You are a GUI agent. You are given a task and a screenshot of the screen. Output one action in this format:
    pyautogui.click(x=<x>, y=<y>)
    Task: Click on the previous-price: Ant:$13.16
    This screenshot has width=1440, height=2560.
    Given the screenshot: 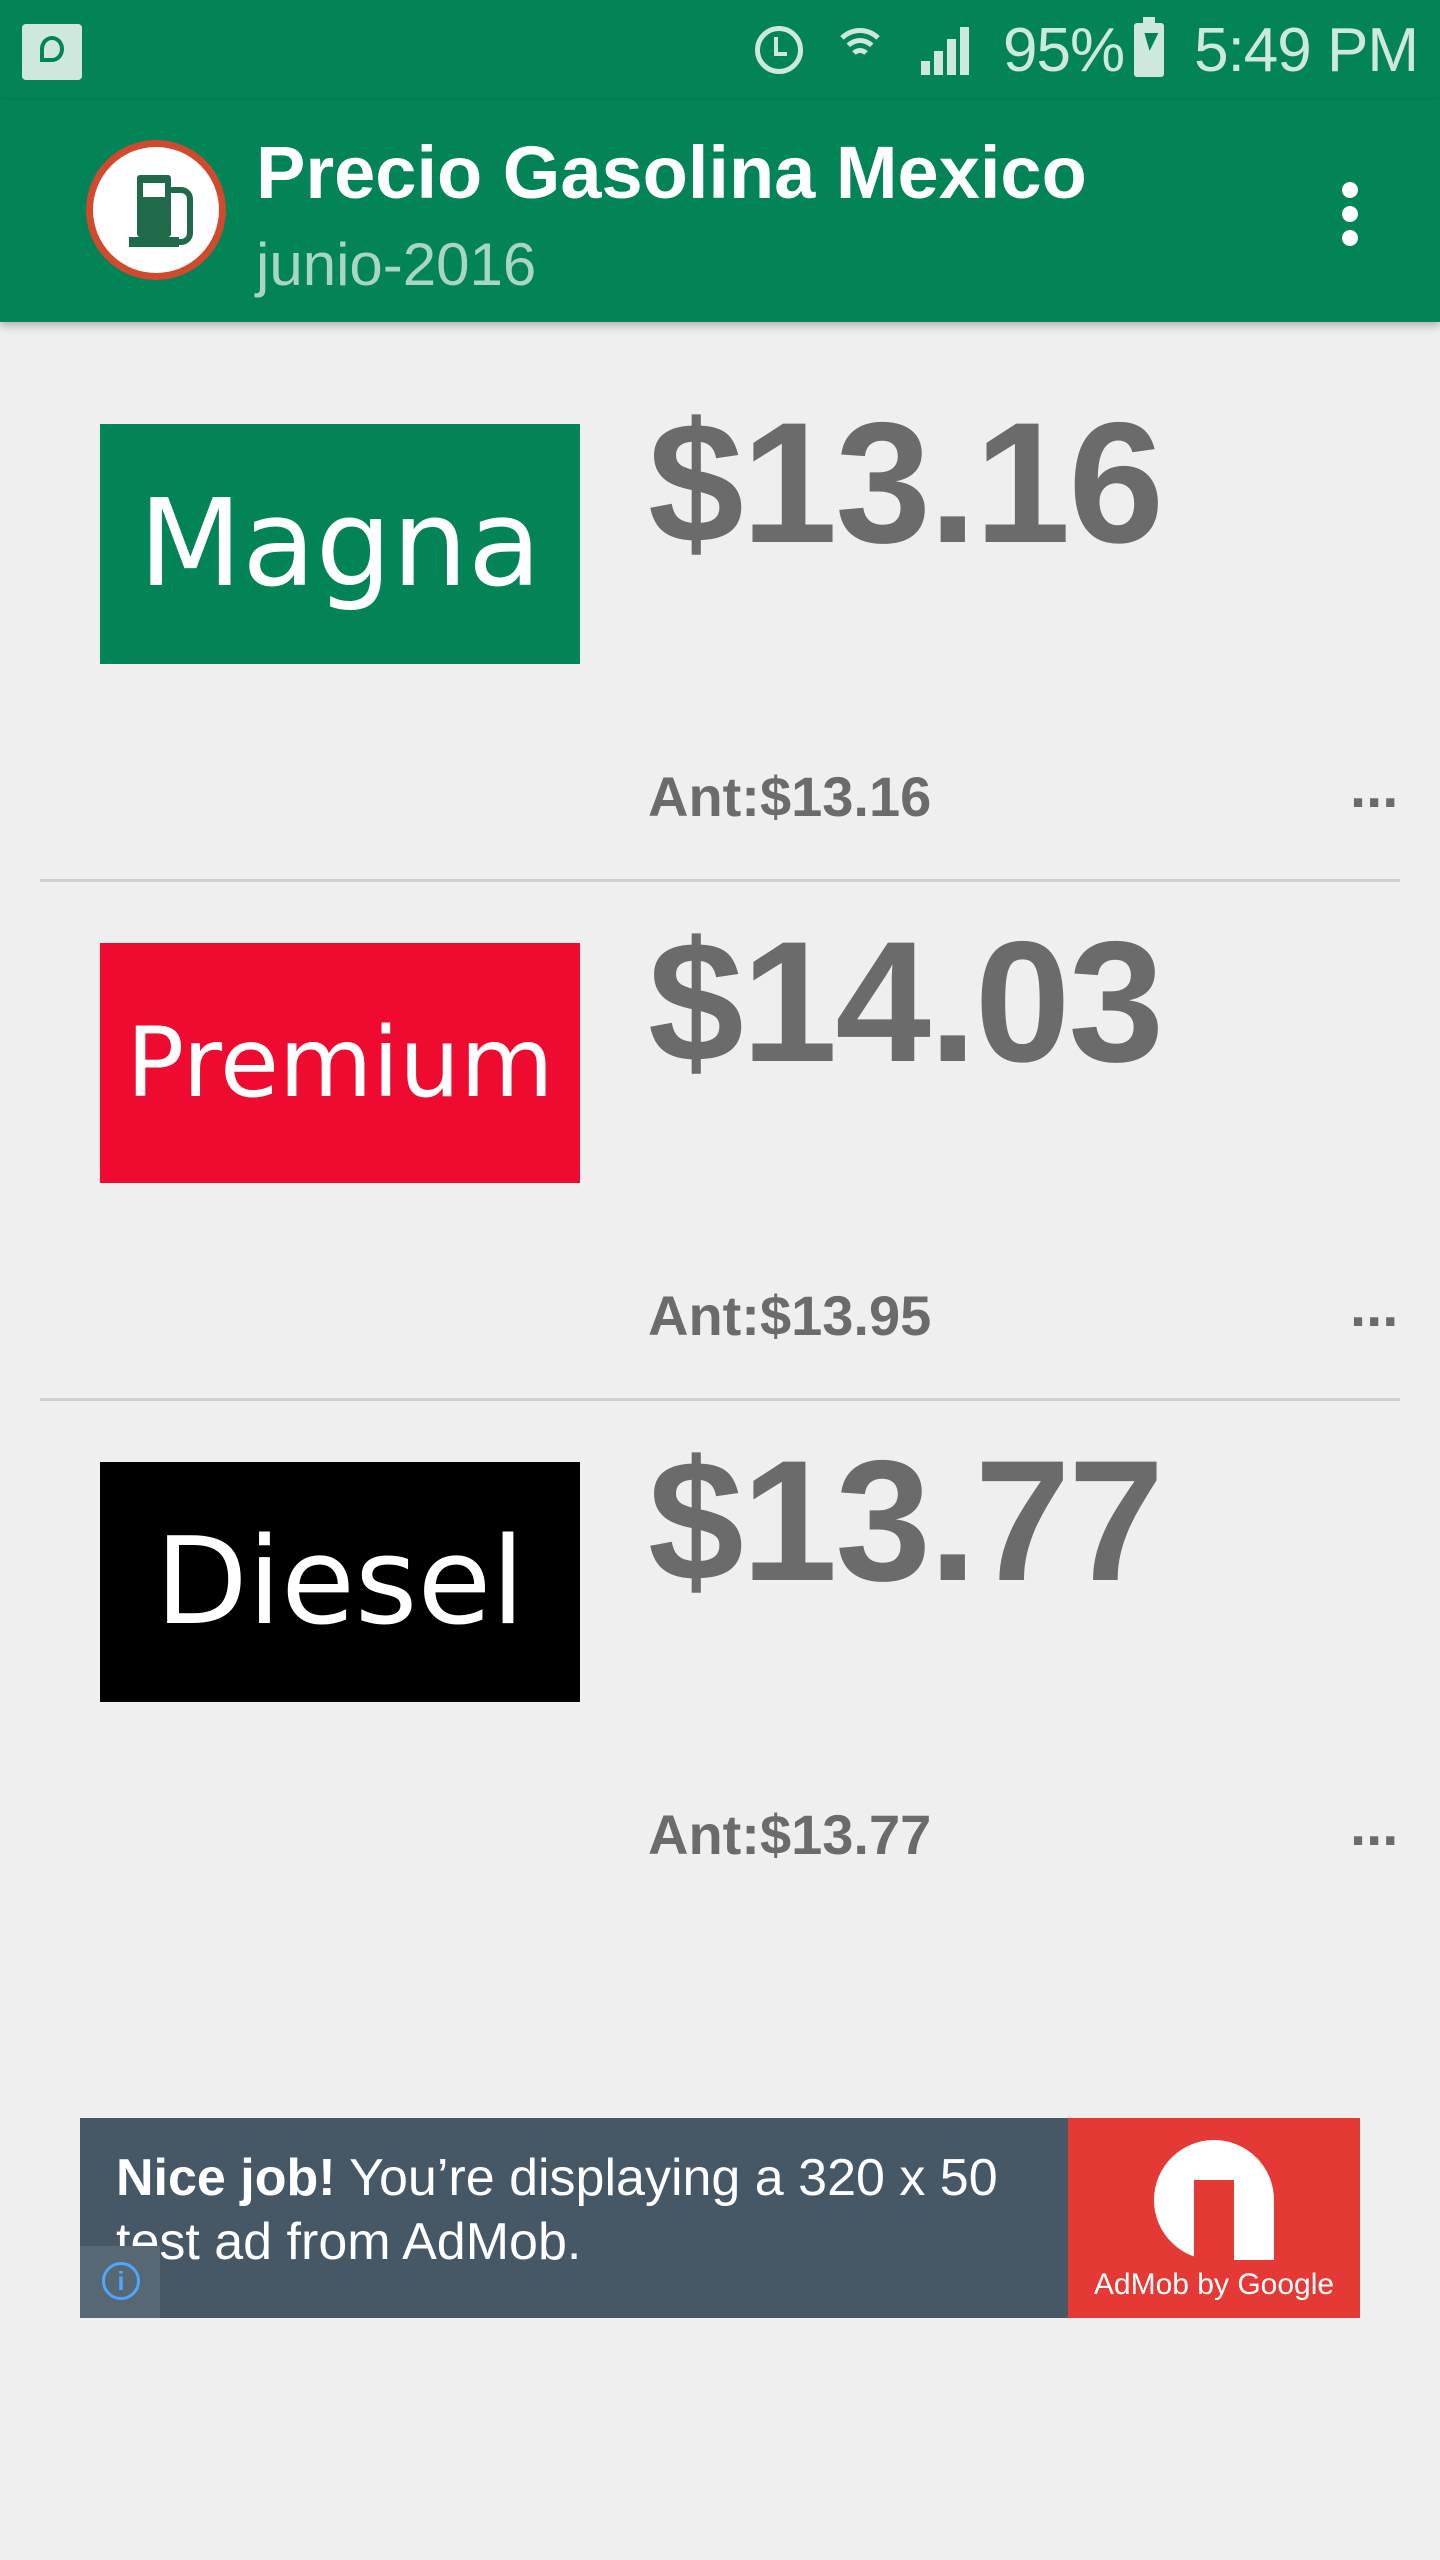 What is the action you would take?
    pyautogui.click(x=790, y=796)
    